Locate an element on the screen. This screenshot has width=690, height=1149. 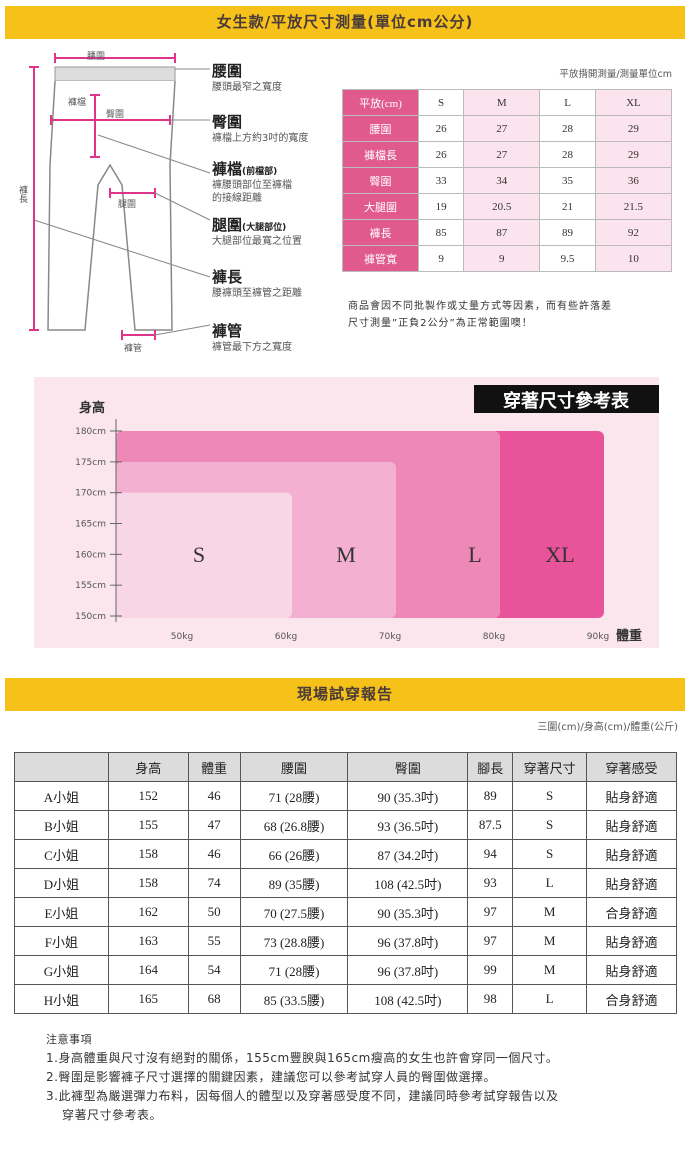
chart-title-badge is located at coordinates (566, 399).